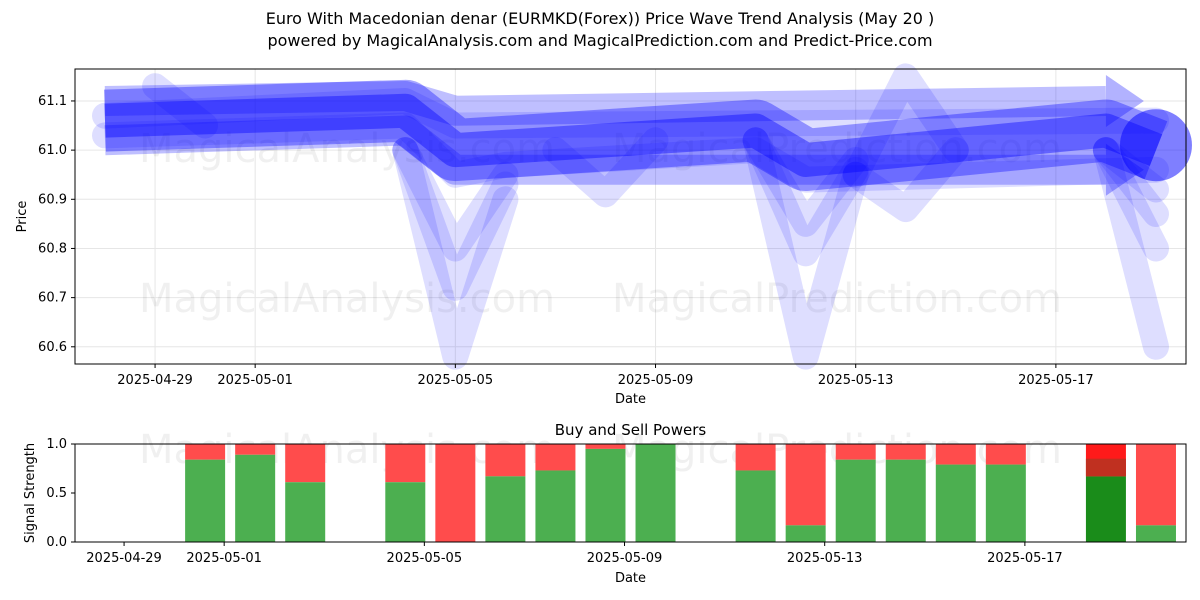 This screenshot has width=1200, height=600. What do you see at coordinates (52, 101) in the screenshot?
I see `price-y-tick-label: 61.1` at bounding box center [52, 101].